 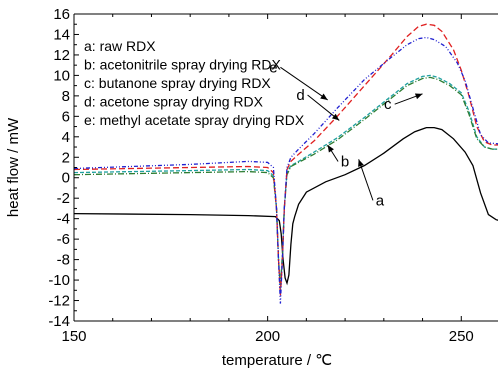 What do you see at coordinates (194, 120) in the screenshot?
I see `legend-entry: e: methyl acetate spray drying RDX` at bounding box center [194, 120].